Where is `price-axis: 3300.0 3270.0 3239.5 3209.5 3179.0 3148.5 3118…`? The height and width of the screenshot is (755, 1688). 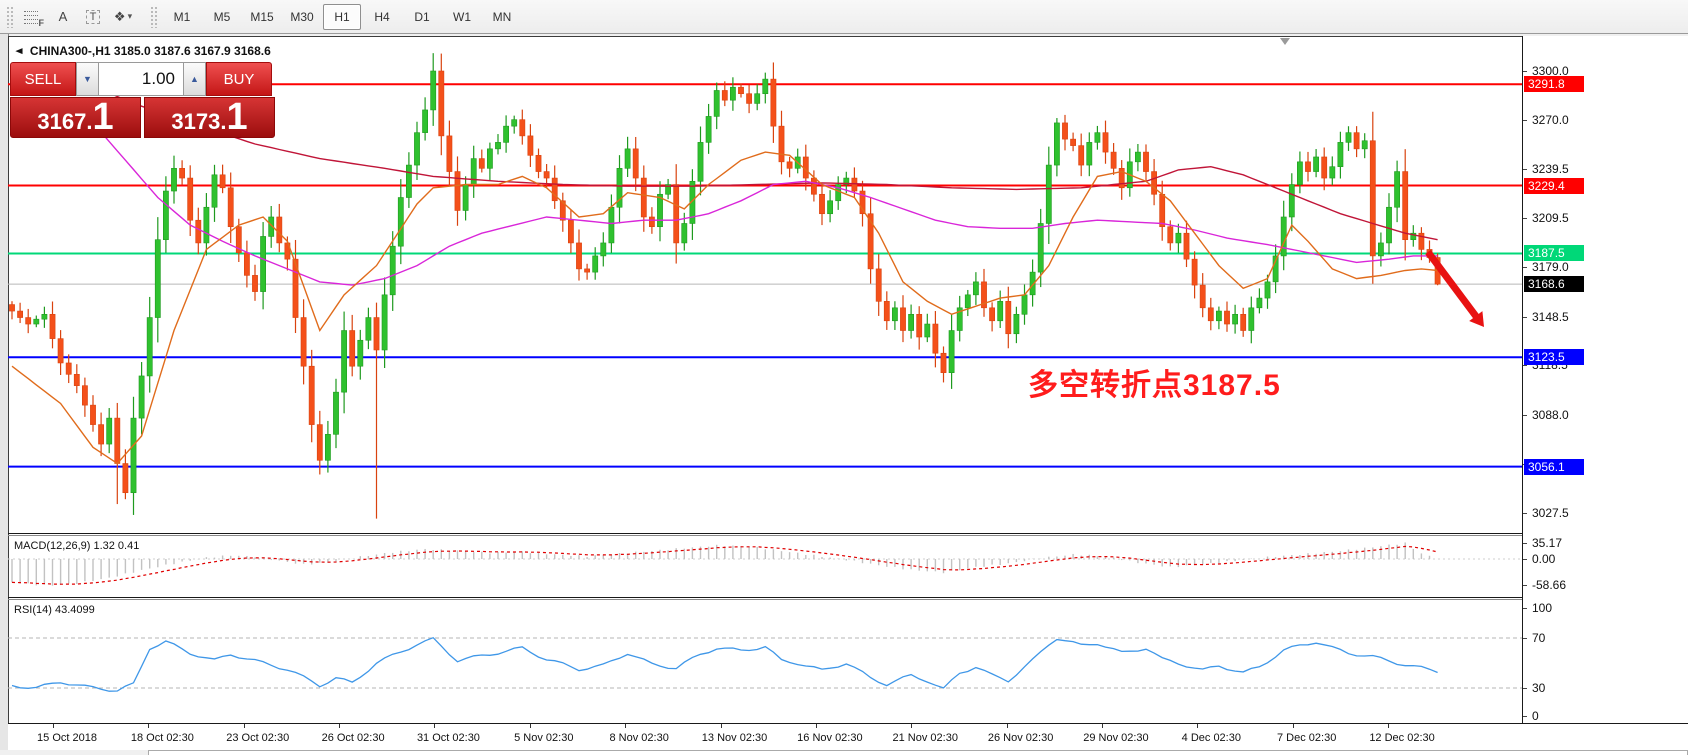
price-axis: 3300.0 3270.0 3239.5 3209.5 3179.0 3148.5 3118… is located at coordinates (1605, 379).